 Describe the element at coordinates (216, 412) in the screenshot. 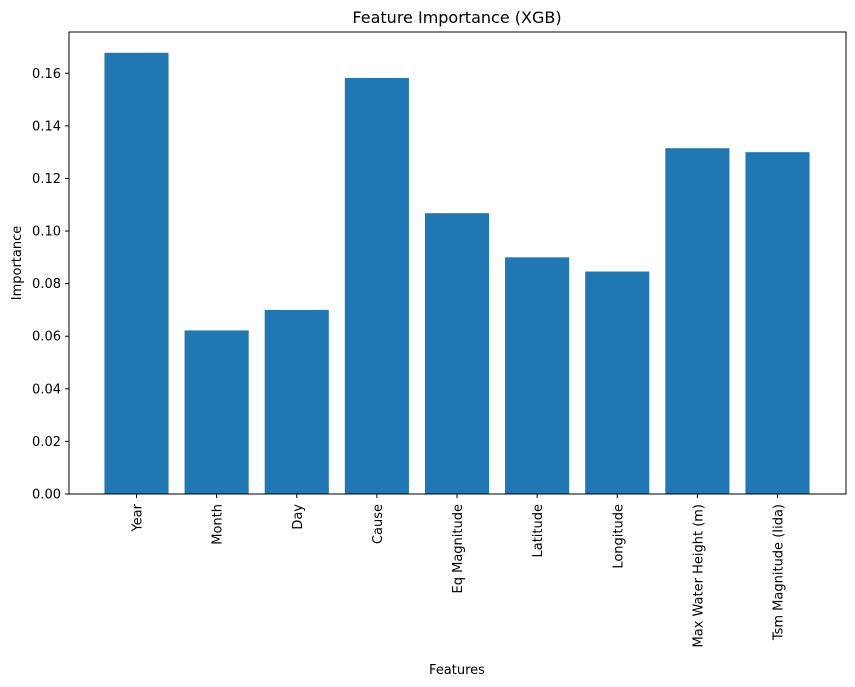

I see `bar-month` at that location.